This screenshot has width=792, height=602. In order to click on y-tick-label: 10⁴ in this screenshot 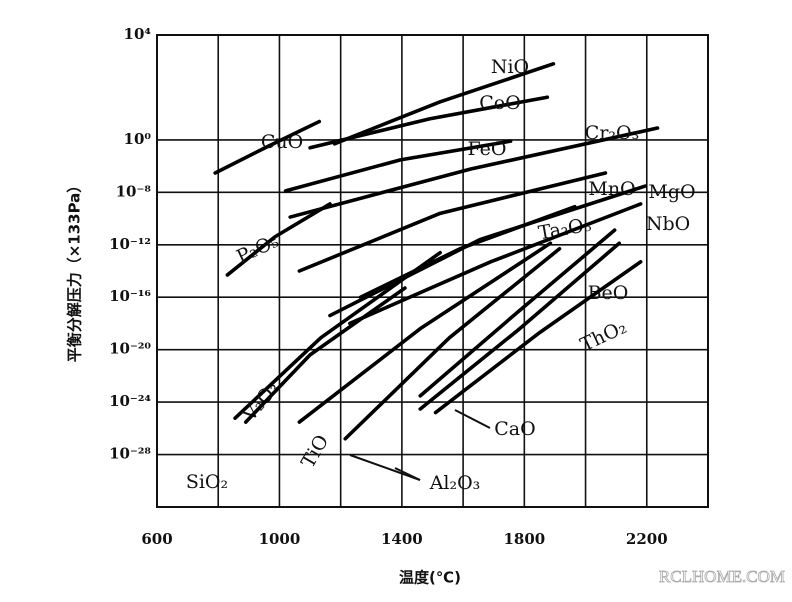, I will do `click(138, 34)`.